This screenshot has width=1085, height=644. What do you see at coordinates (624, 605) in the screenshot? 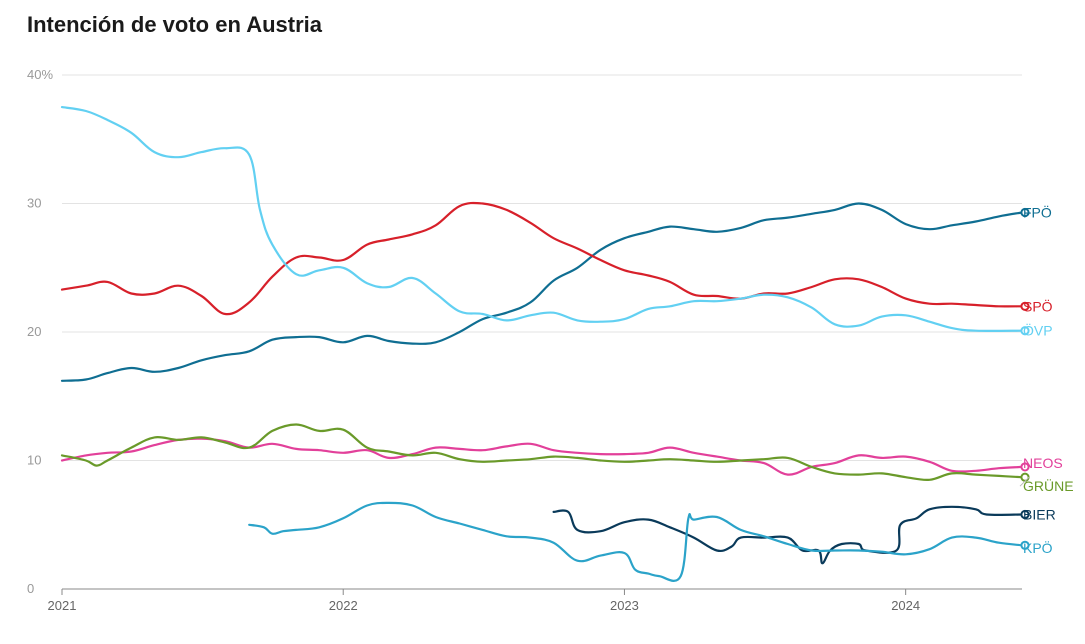
I see `x-tick-label: 2023` at bounding box center [624, 605].